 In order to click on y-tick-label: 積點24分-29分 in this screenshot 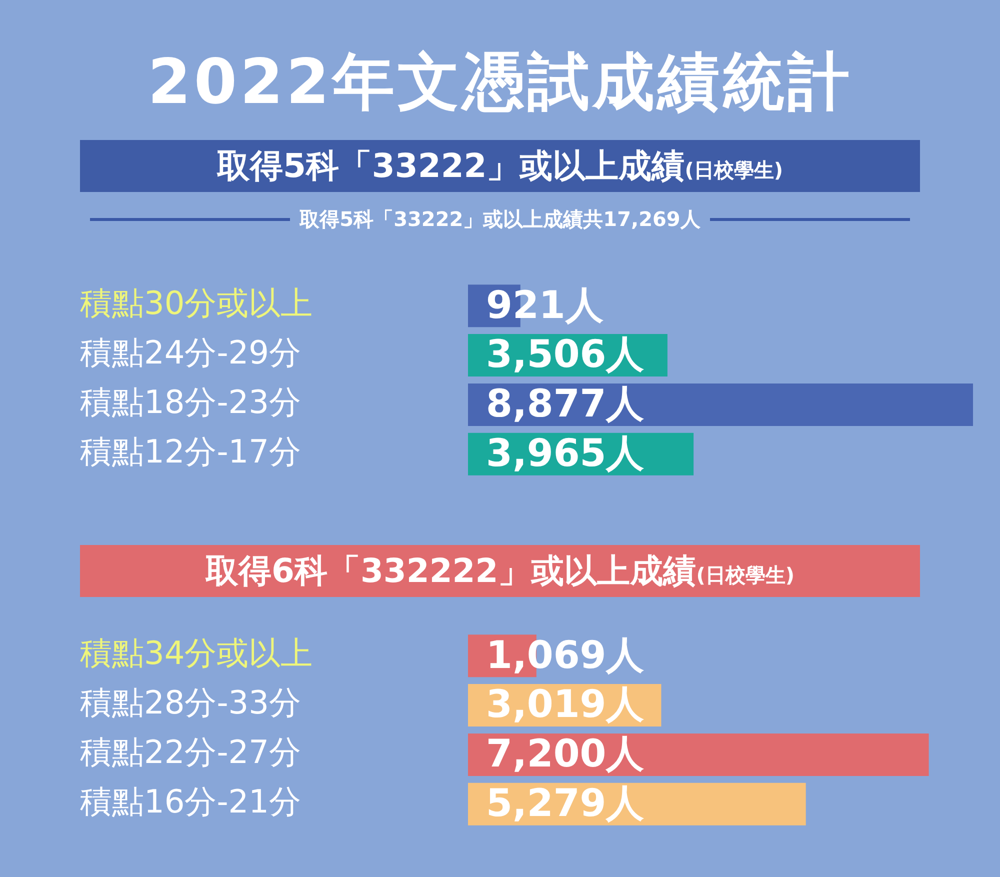, I will do `click(190, 353)`.